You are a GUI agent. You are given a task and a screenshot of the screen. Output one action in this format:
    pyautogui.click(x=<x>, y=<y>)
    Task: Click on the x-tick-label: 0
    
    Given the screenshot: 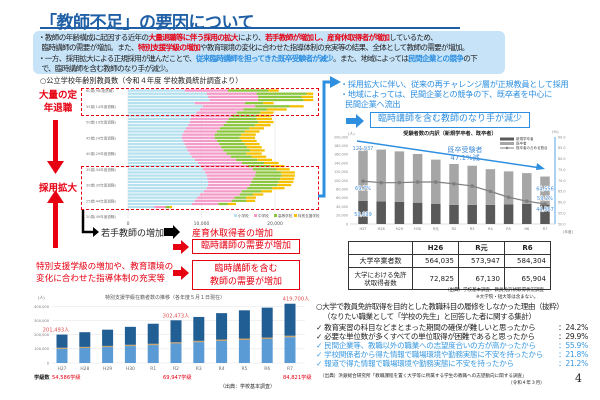 What is the action you would take?
    pyautogui.click(x=128, y=224)
    